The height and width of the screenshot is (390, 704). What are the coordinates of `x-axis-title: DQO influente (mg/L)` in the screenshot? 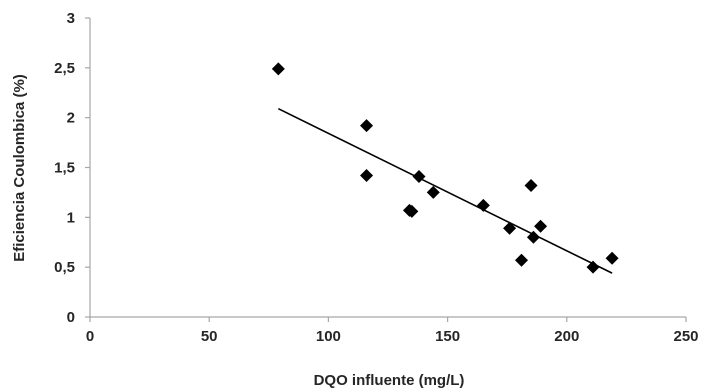 It's located at (389, 380).